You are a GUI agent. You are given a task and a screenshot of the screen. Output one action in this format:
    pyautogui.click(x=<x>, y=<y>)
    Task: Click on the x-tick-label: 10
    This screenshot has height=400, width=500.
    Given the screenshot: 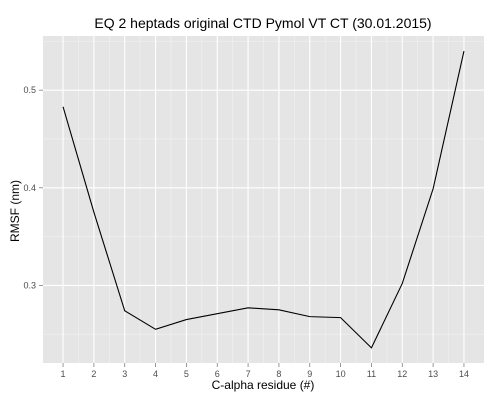 What is the action you would take?
    pyautogui.click(x=341, y=374)
    